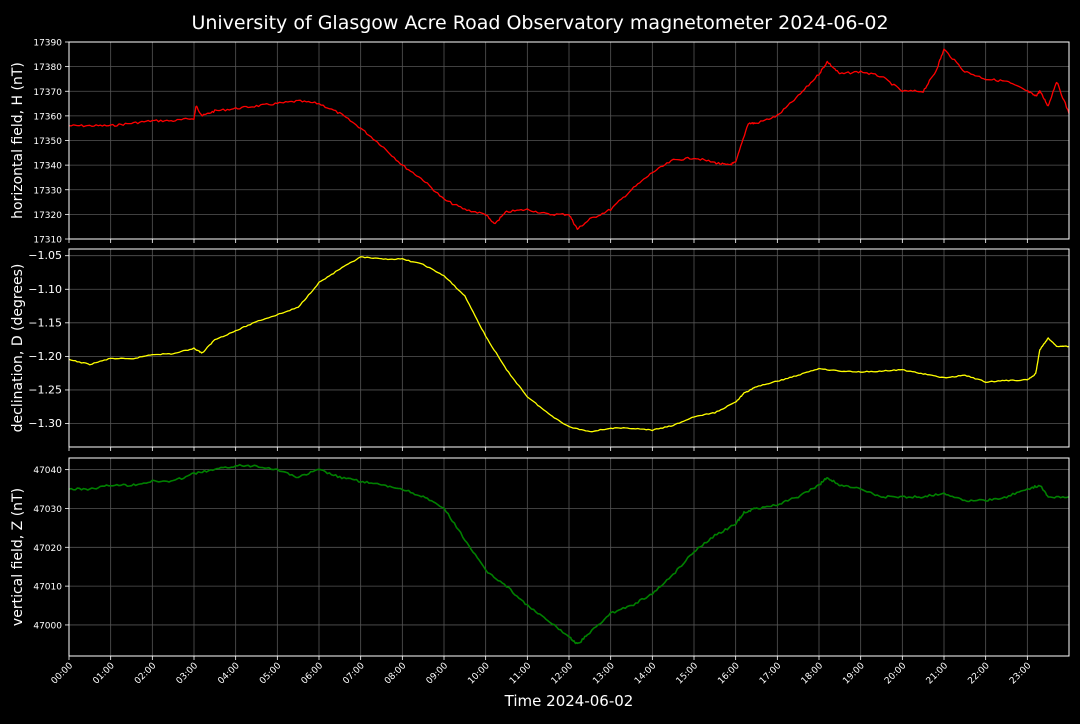  What do you see at coordinates (18, 140) in the screenshot?
I see `y-axis-label: horizontal field, H (nT)` at bounding box center [18, 140].